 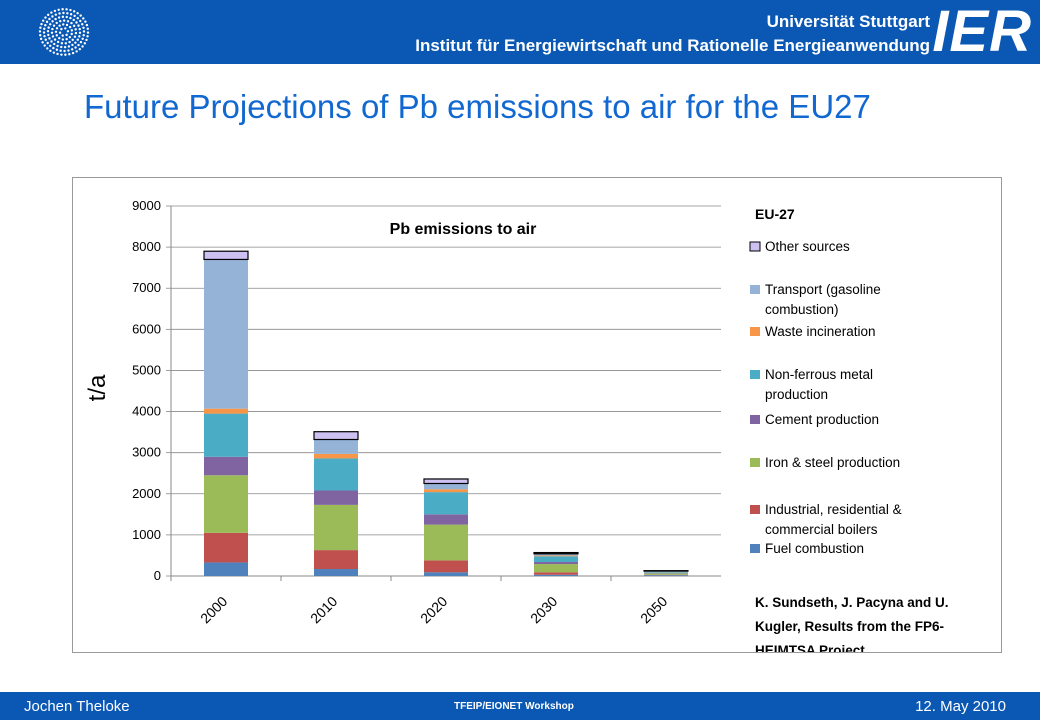 I want to click on legend-label: Iron & steel production, so click(x=832, y=462).